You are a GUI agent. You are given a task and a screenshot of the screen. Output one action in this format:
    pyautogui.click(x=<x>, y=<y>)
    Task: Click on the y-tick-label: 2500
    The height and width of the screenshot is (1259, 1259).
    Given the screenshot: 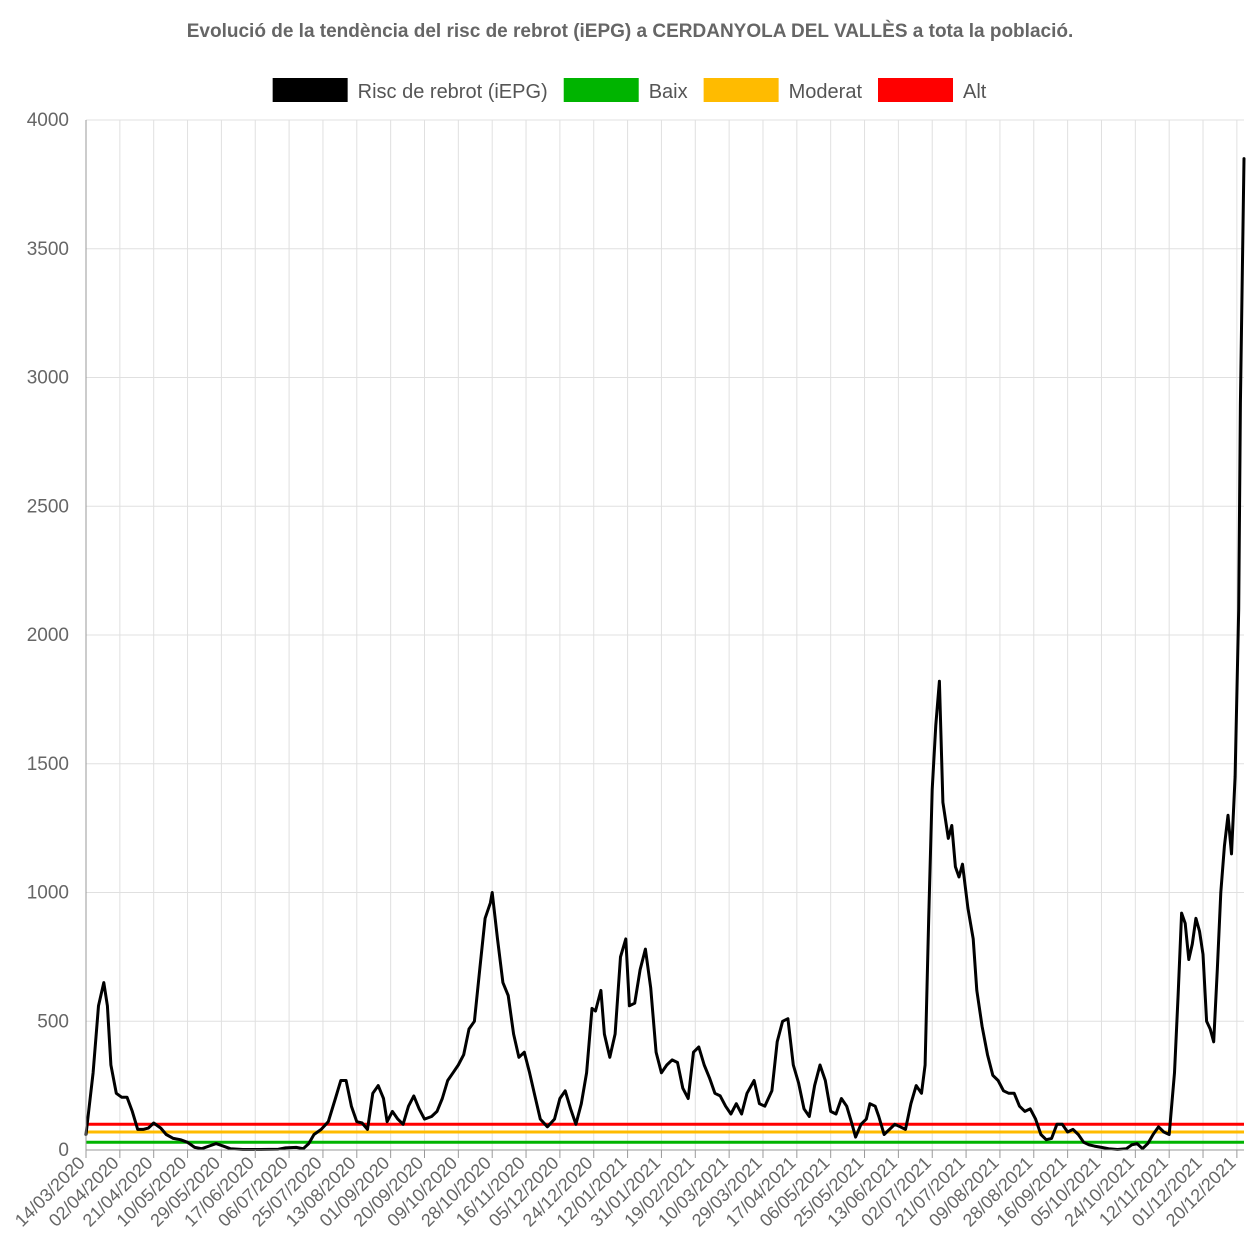 What is the action you would take?
    pyautogui.click(x=48, y=506)
    